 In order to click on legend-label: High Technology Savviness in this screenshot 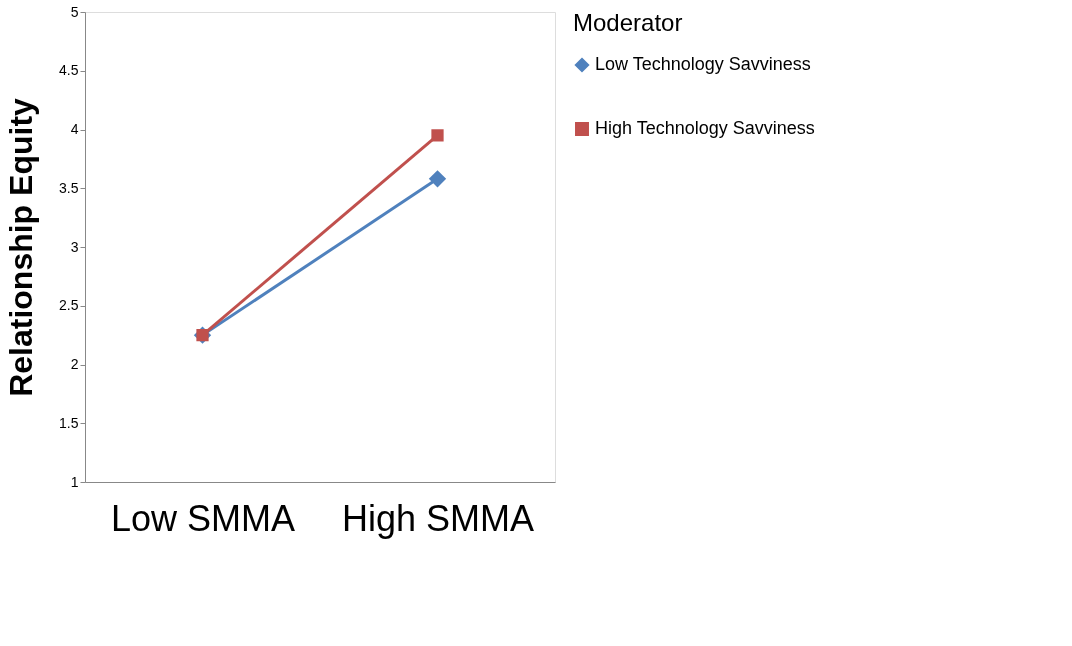, I will do `click(705, 128)`.